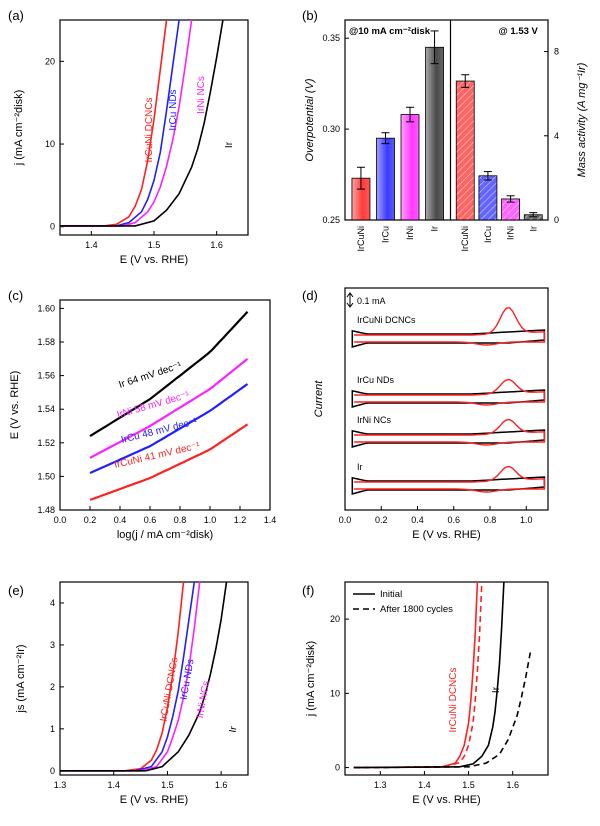  I want to click on panel-e-xtick-label: 1.4, so click(113, 785).